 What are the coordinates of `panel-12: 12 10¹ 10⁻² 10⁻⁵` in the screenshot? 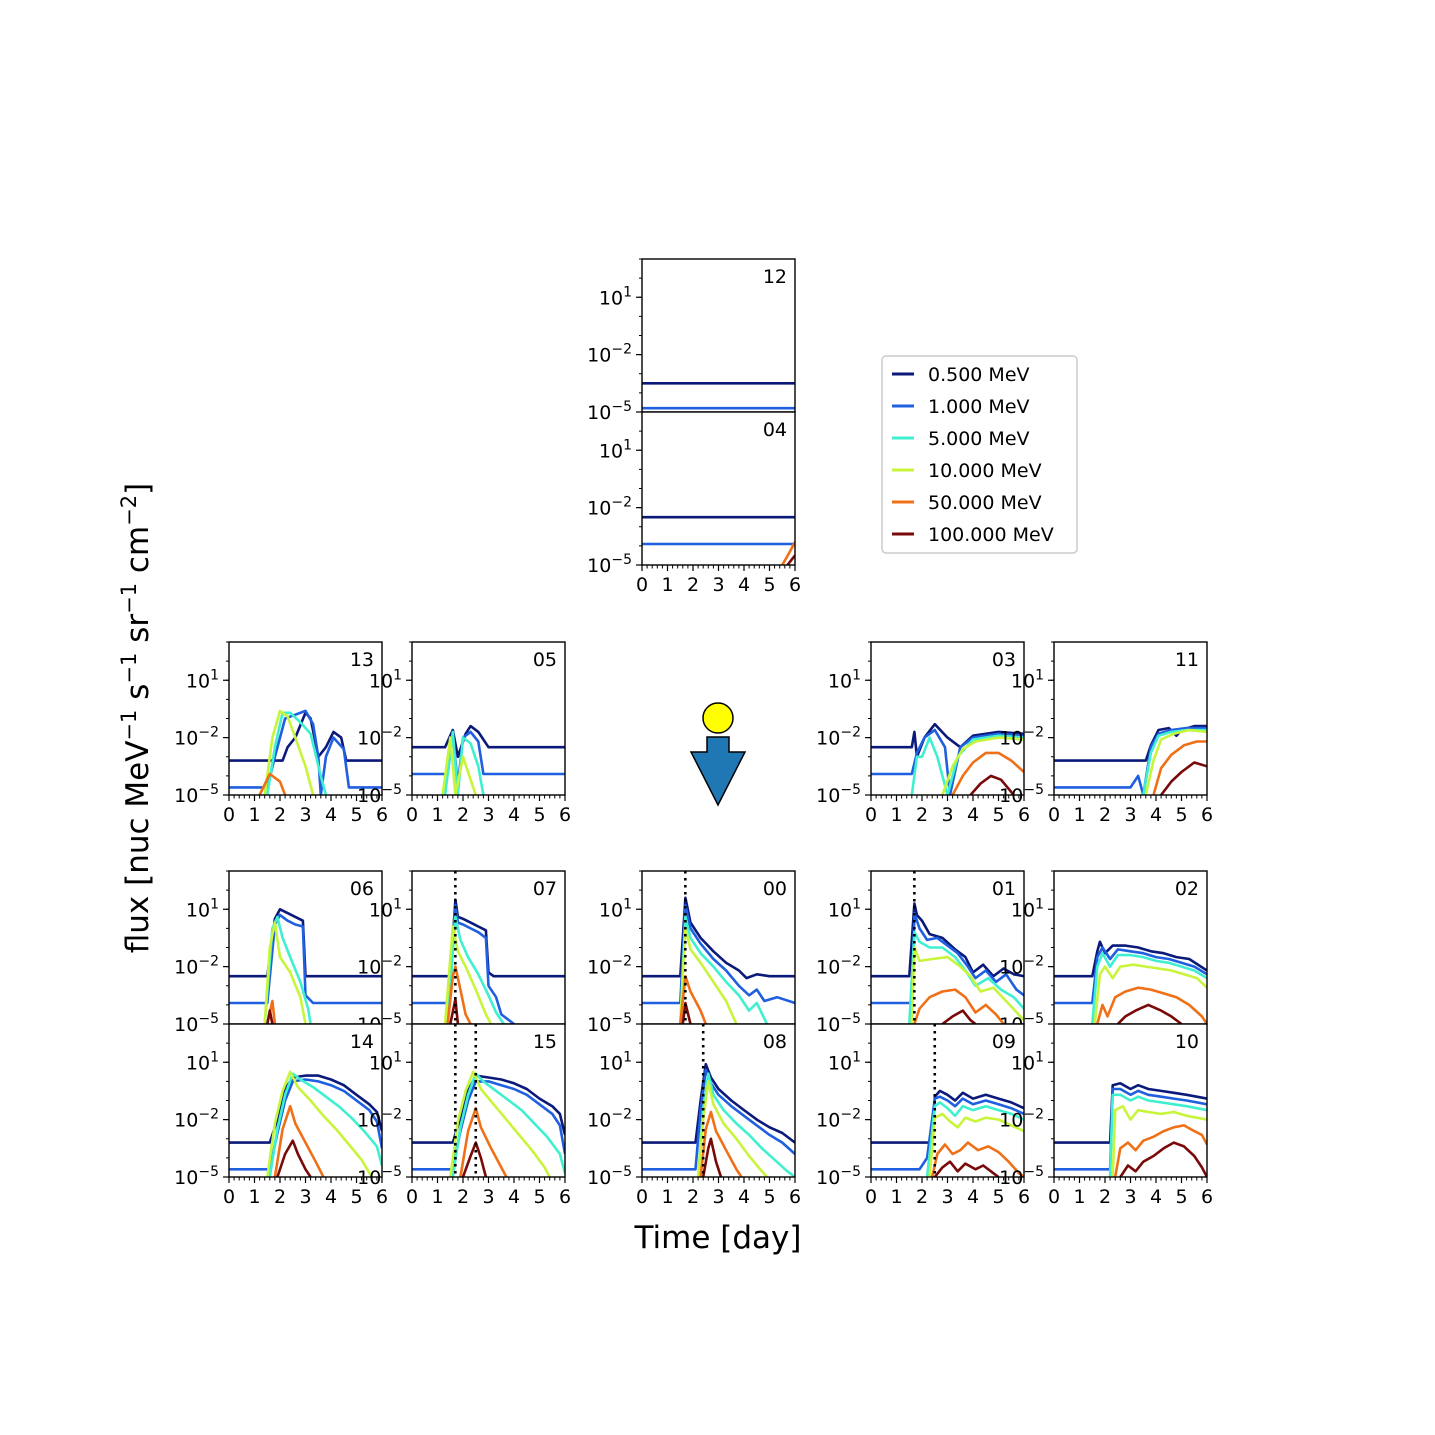 It's located at (691, 341).